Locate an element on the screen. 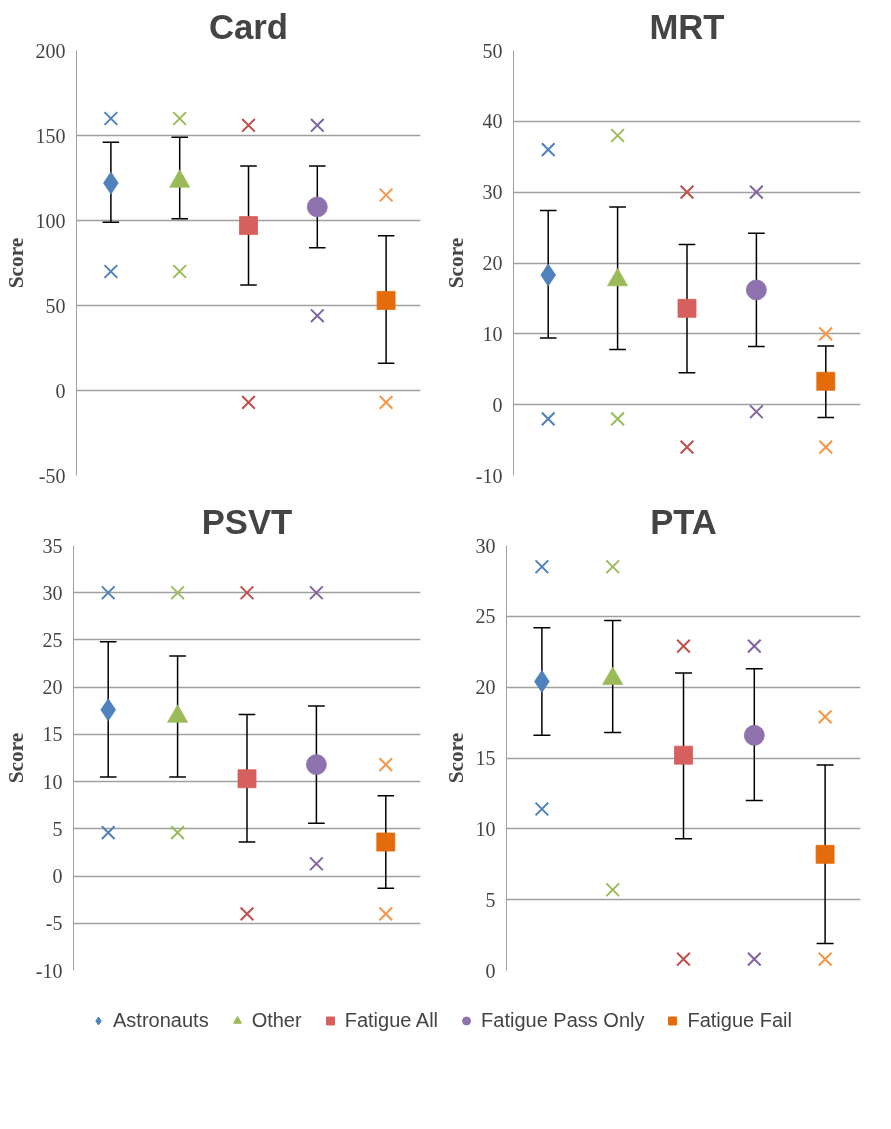  legend-label: Fatigue All is located at coordinates (391, 1020).